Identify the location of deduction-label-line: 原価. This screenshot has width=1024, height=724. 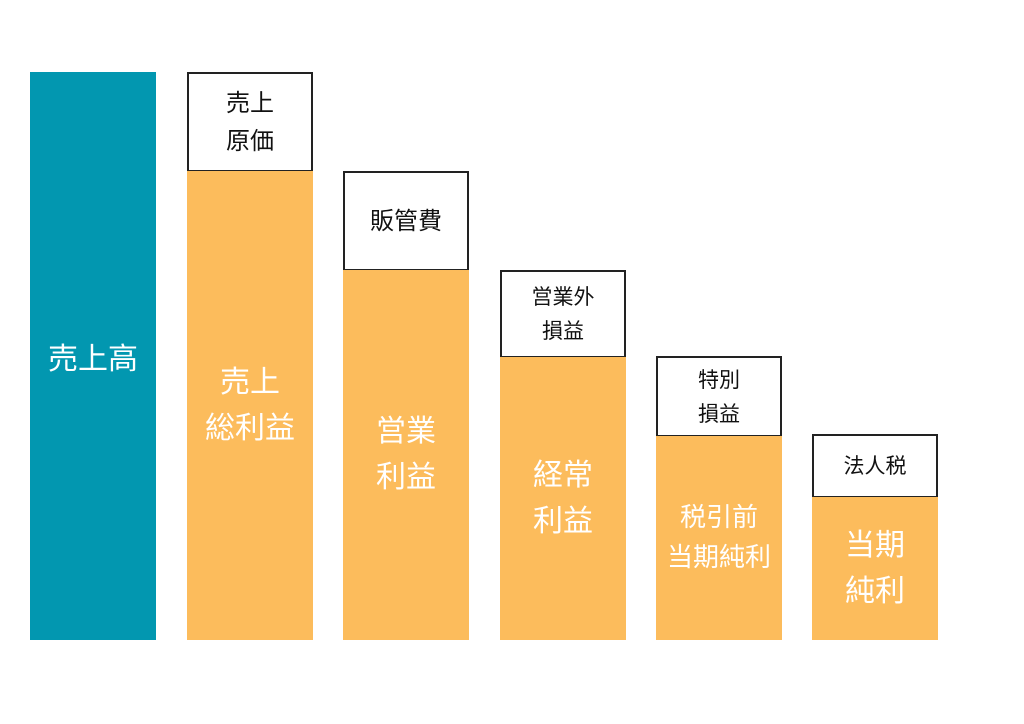
(250, 141).